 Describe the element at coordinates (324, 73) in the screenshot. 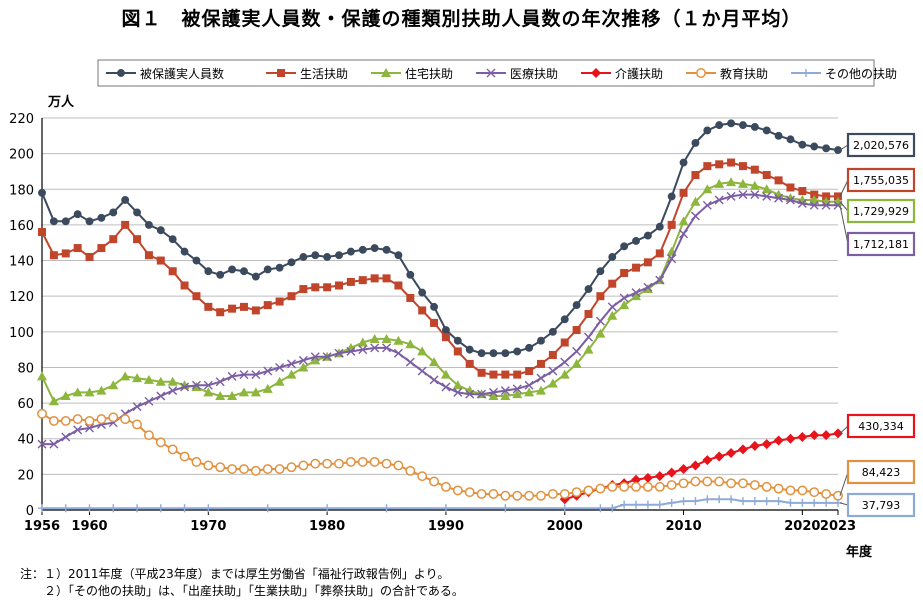

I see `legend-label-1: 生活扶助` at that location.